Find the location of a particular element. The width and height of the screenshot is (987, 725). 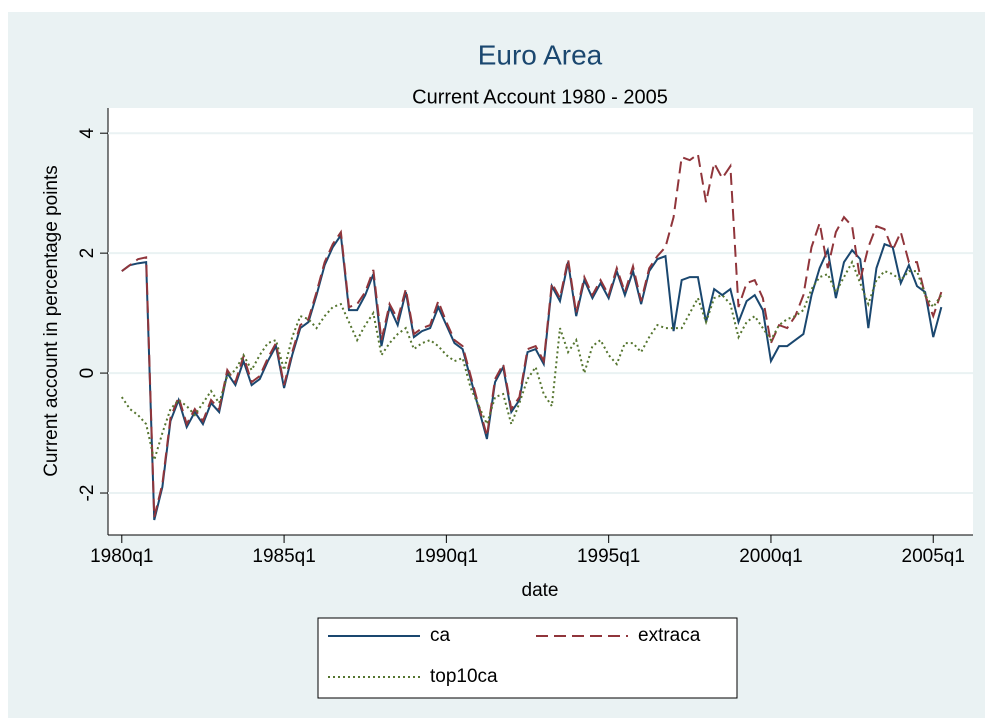

x-tick-label: 1985q1 is located at coordinates (283, 556).